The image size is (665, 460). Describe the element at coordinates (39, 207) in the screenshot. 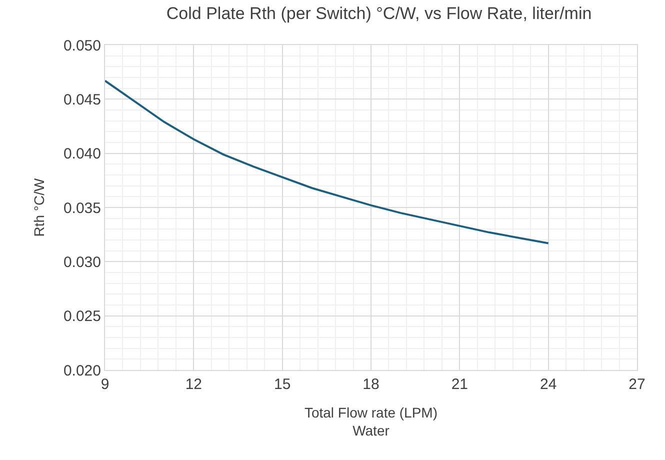

I see `y-axis-title: Rth °C/W` at that location.